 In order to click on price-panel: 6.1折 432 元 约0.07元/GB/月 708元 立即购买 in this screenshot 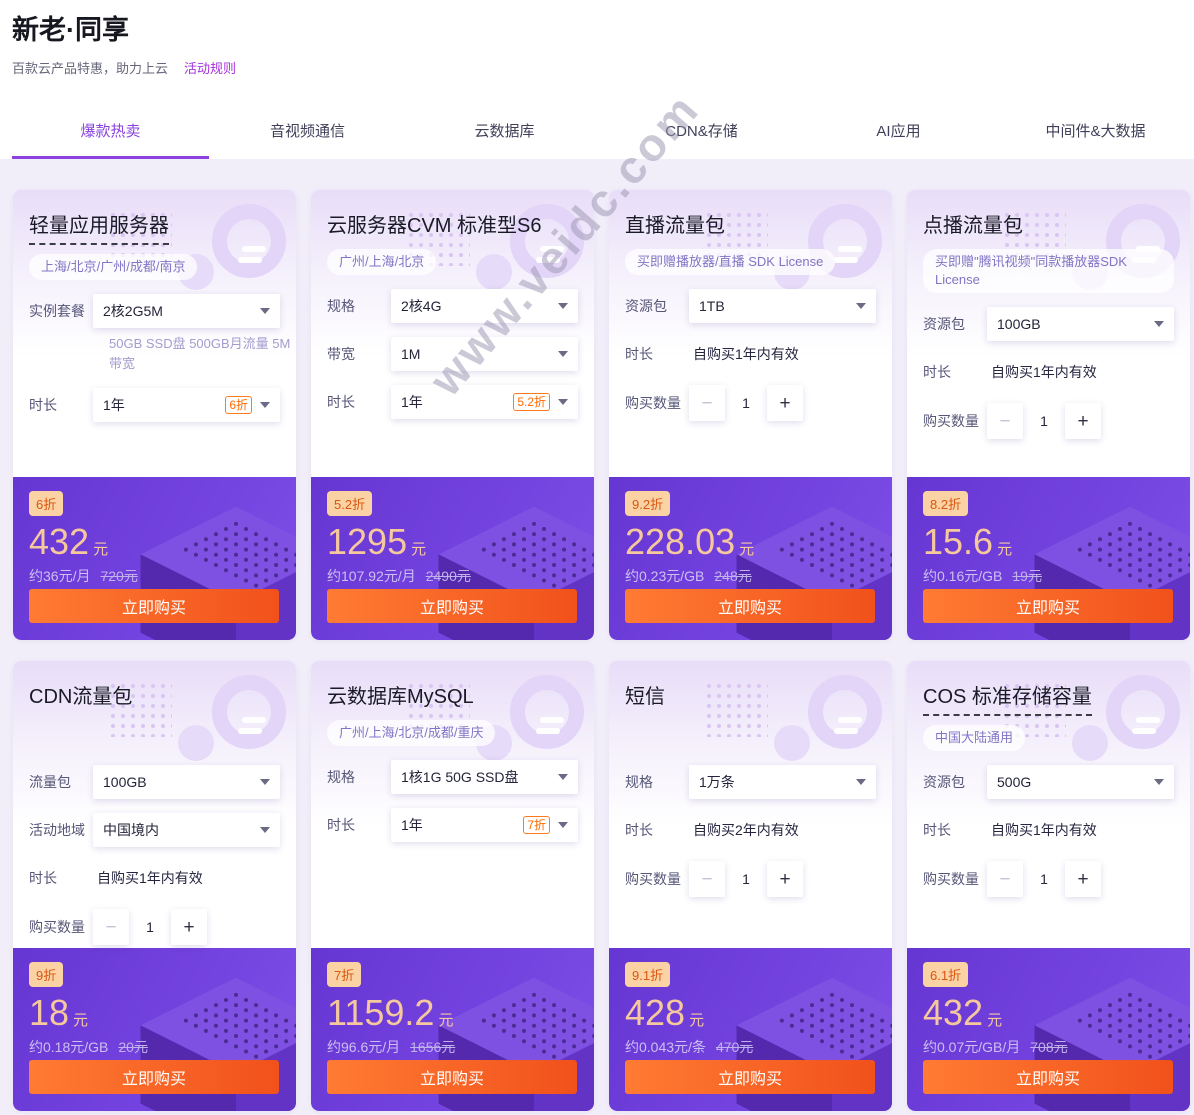, I will do `click(1048, 1029)`.